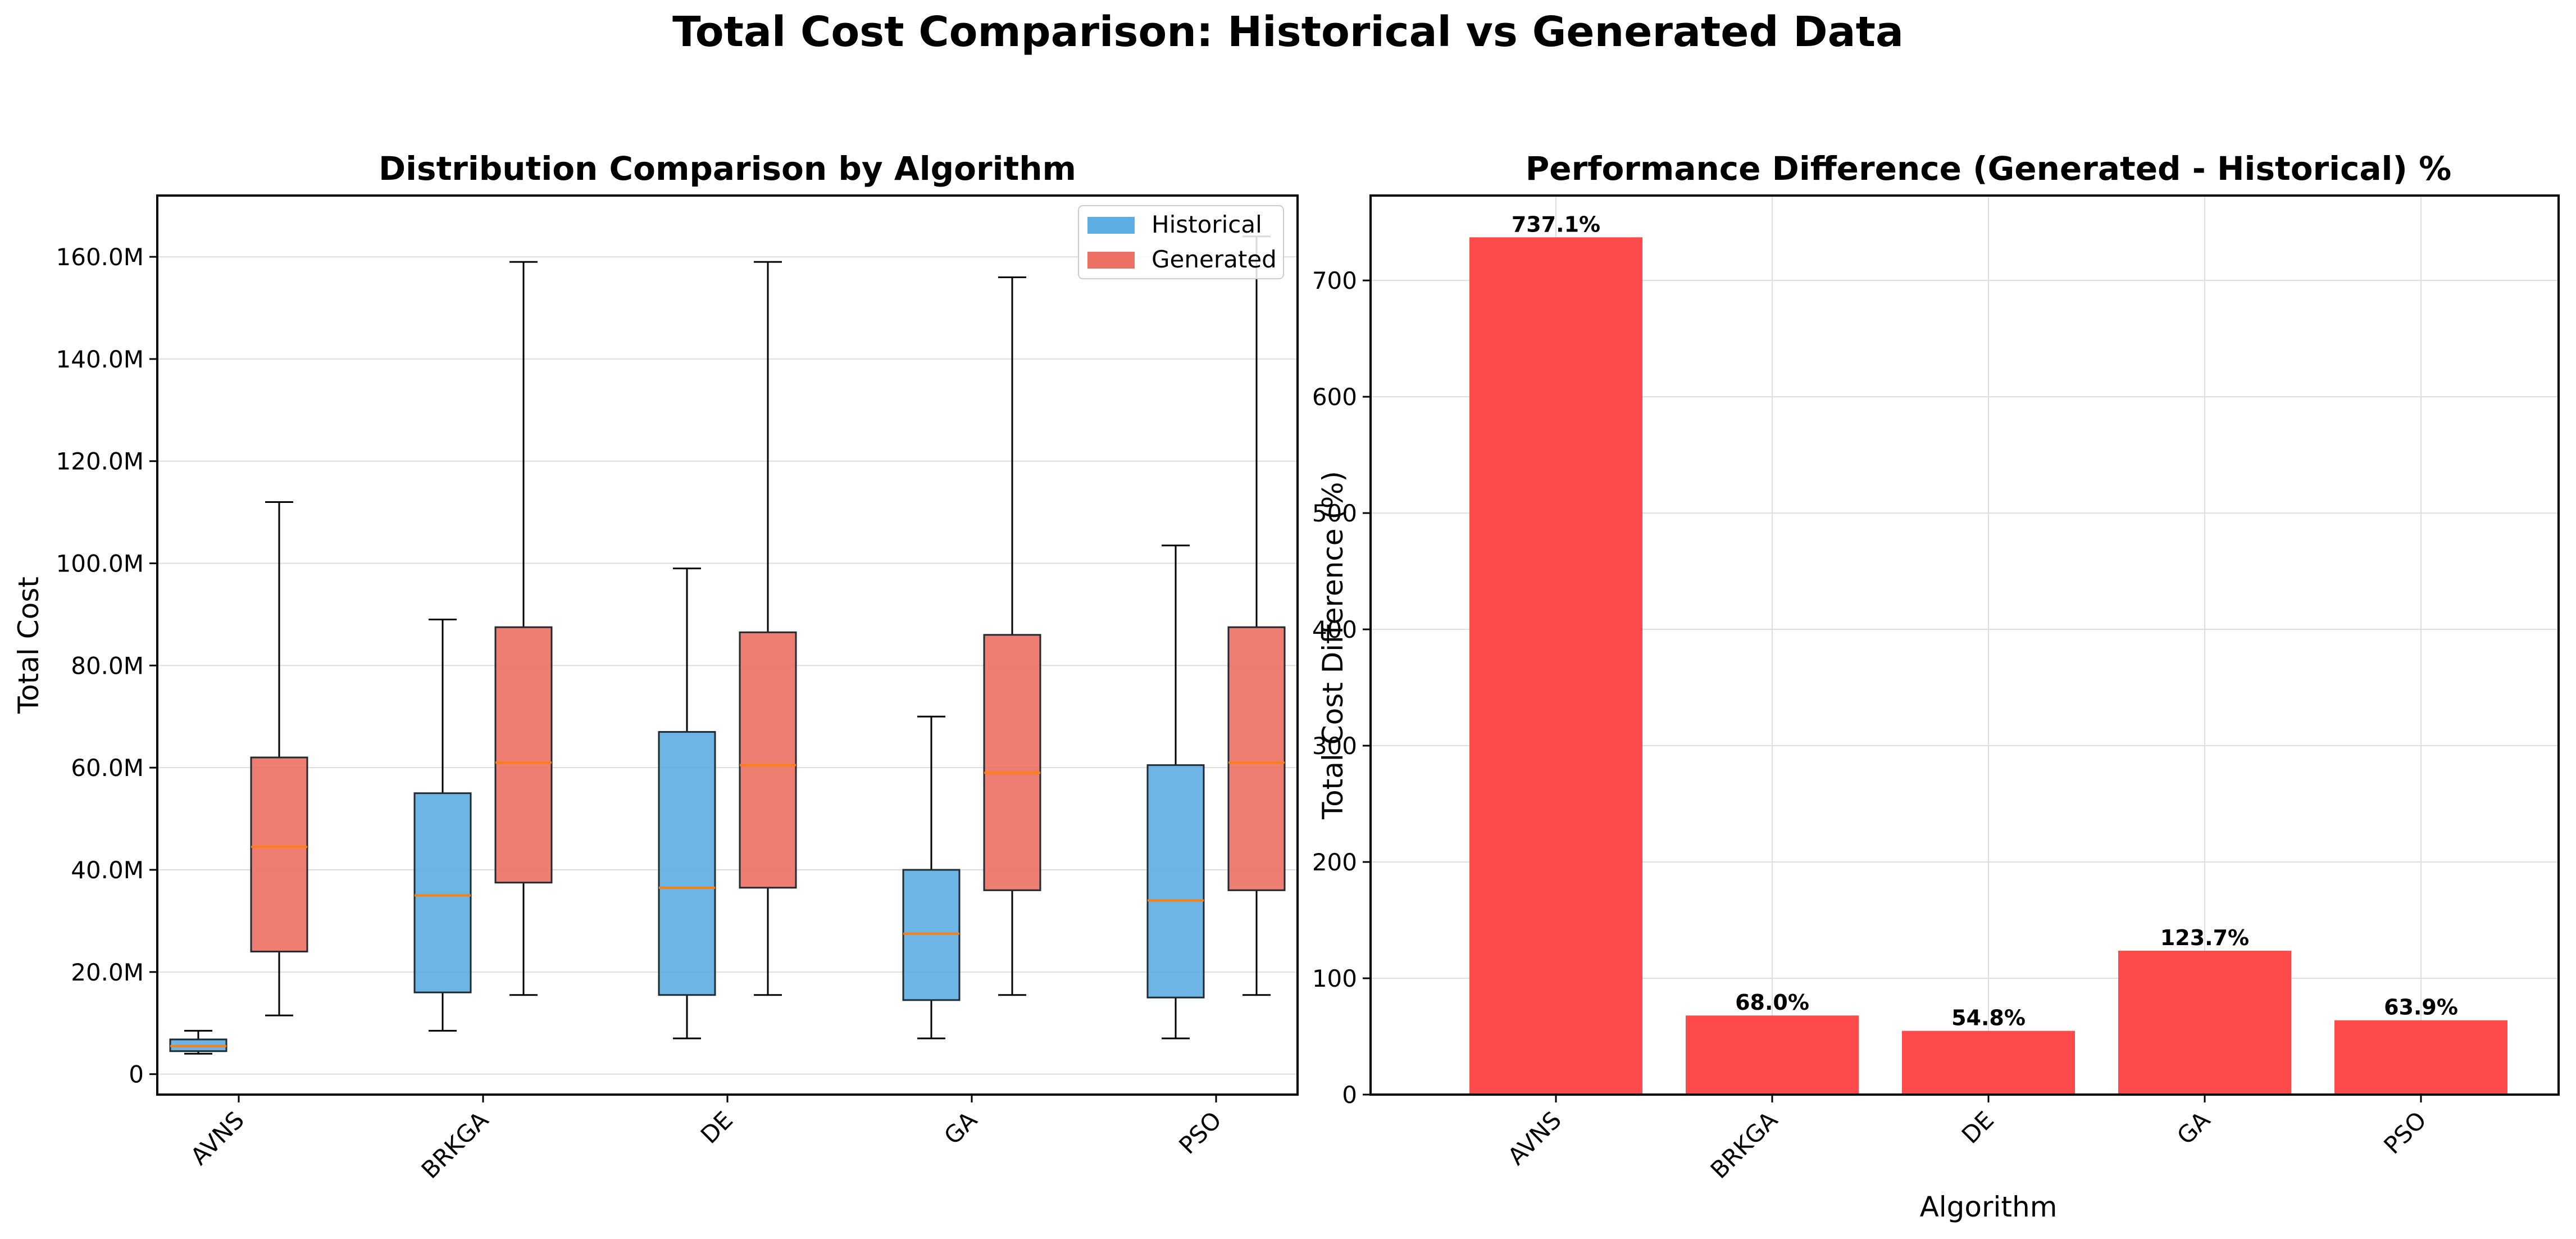 This screenshot has height=1239, width=2576. Describe the element at coordinates (1334, 397) in the screenshot. I see `y-tick-label: 600` at that location.